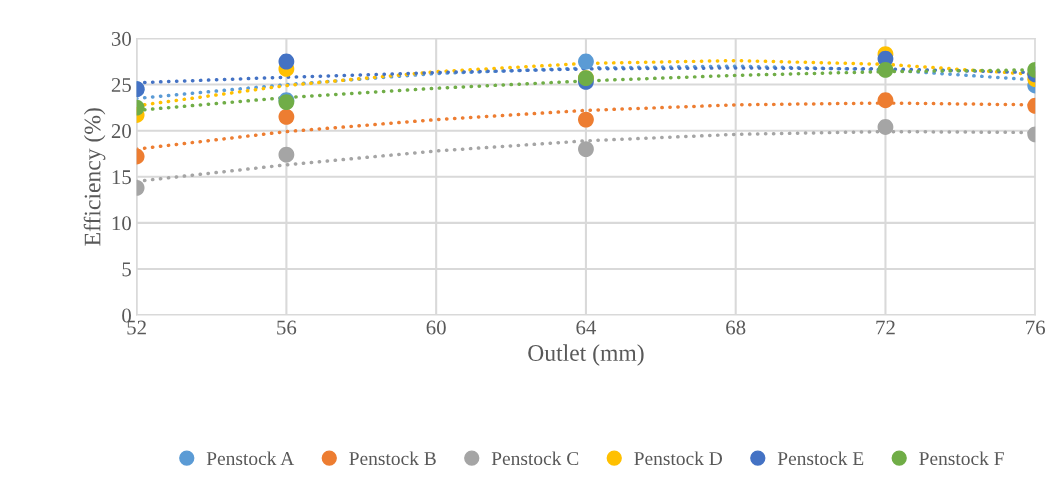 The height and width of the screenshot is (481, 1051). What do you see at coordinates (436, 327) in the screenshot?
I see `x-tick-label: 60` at bounding box center [436, 327].